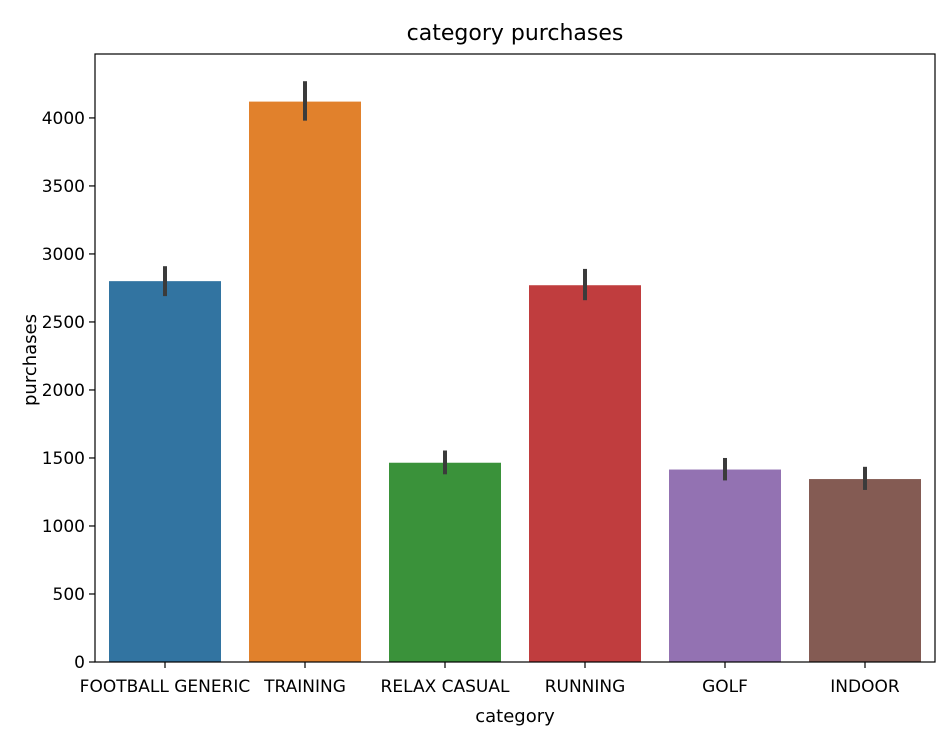  Describe the element at coordinates (30, 360) in the screenshot. I see `y-axis-label: purchases` at that location.